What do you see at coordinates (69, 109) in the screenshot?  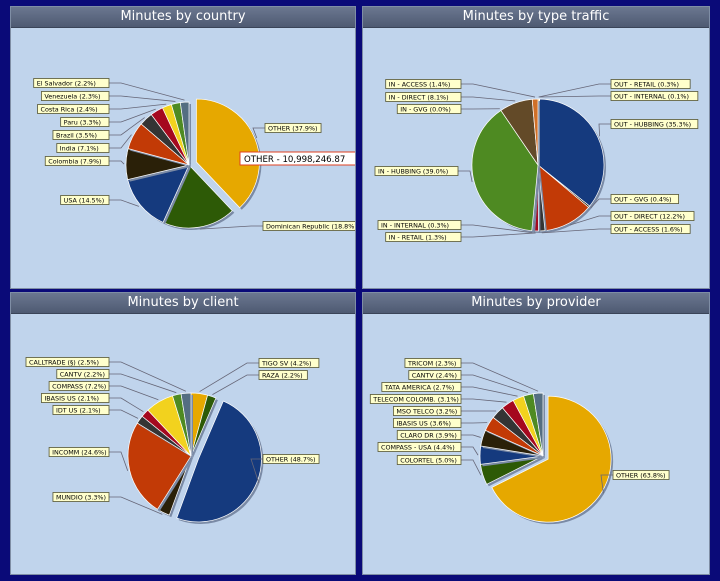 I see `slice-label-text: Costa Rica (2.4%)` at bounding box center [69, 109].